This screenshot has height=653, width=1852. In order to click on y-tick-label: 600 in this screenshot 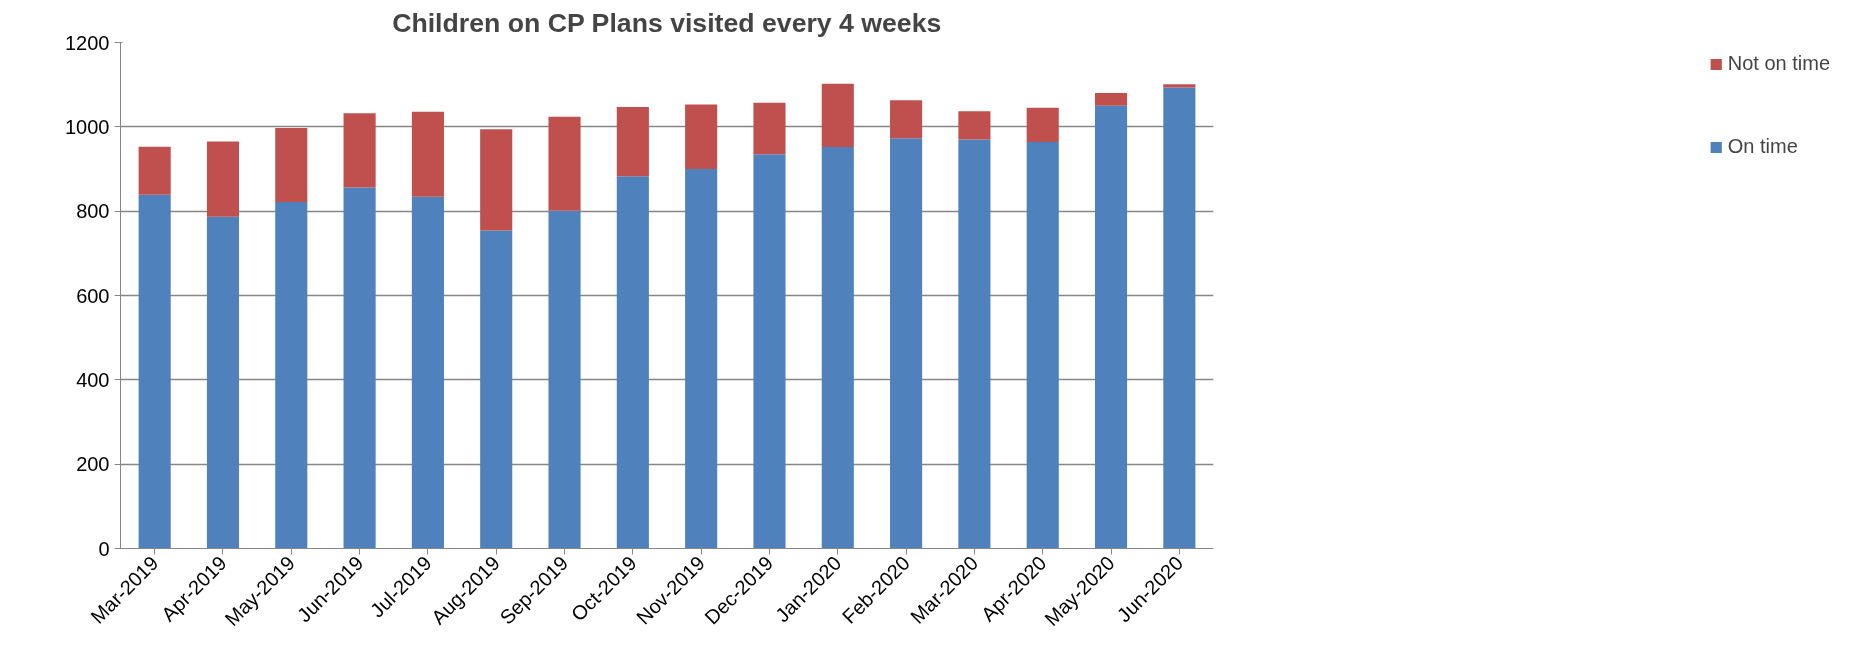, I will do `click(93, 295)`.